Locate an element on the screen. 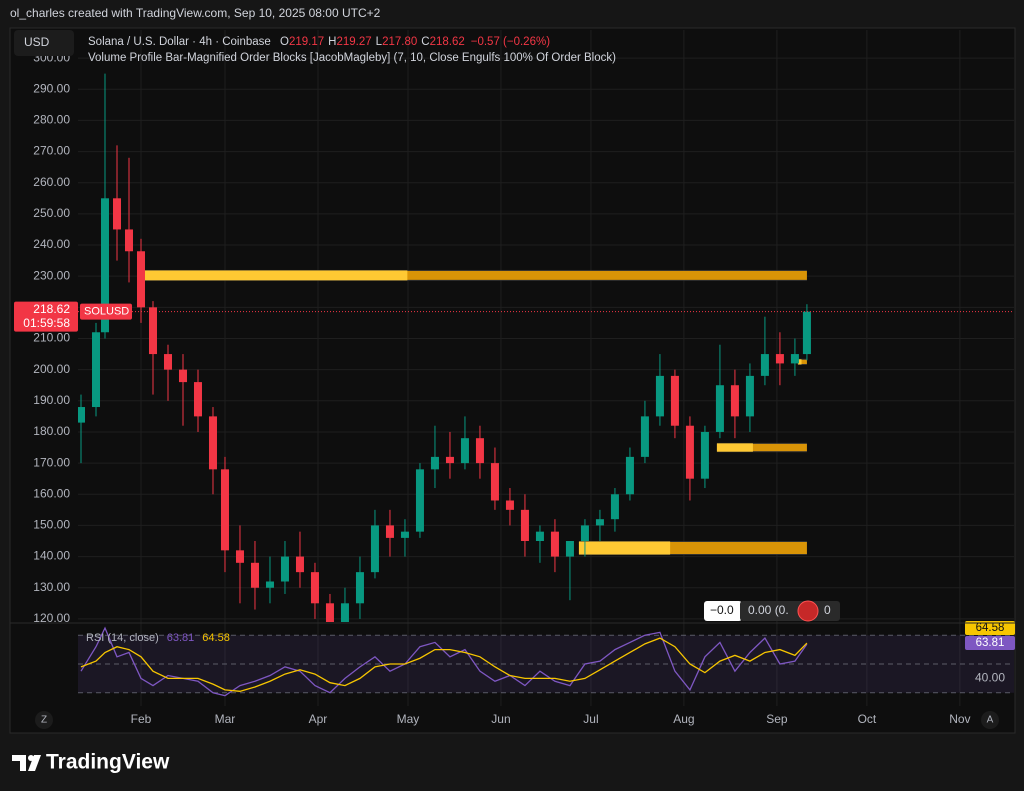 The image size is (1024, 791). y-tick-label: 200.00 is located at coordinates (51, 369).